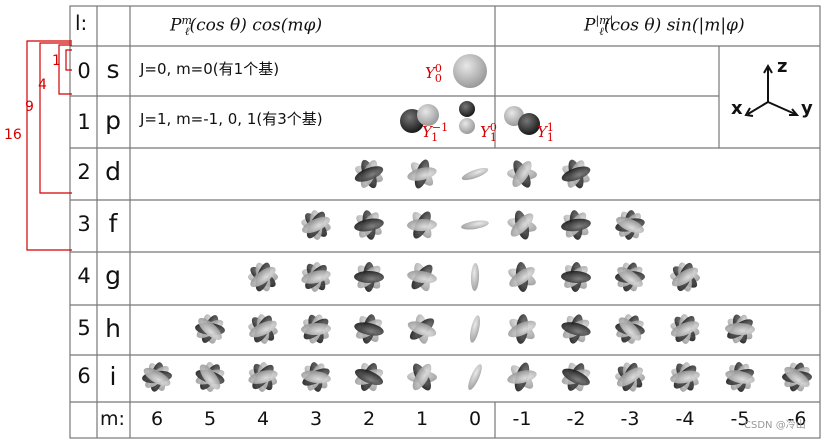 Image resolution: width=826 pixels, height=443 pixels. I want to click on m-value-12: -6, so click(797, 419).